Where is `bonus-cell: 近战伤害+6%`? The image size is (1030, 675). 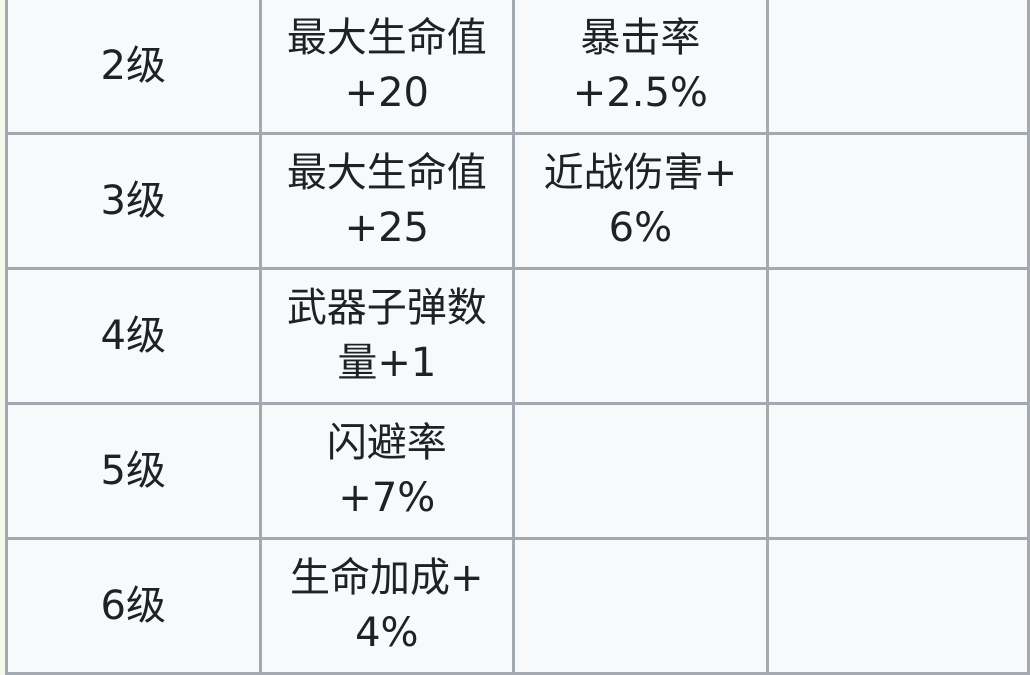 bonus-cell: 近战伤害+6% is located at coordinates (640, 201).